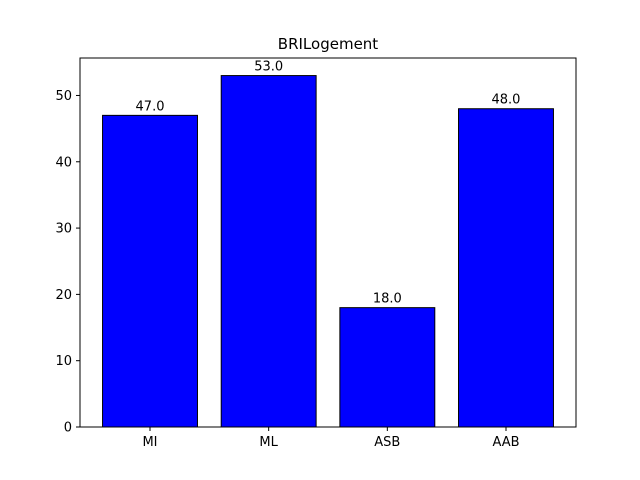  What do you see at coordinates (149, 442) in the screenshot?
I see `x-tick-label-mi: MI` at bounding box center [149, 442].